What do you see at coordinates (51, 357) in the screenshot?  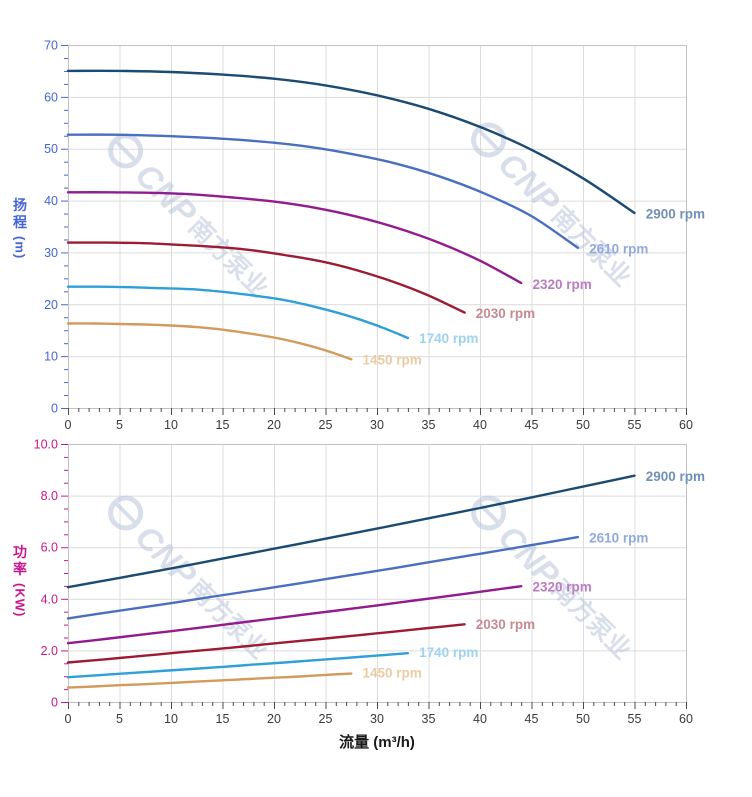 I see `y-tick-label: 10` at bounding box center [51, 357].